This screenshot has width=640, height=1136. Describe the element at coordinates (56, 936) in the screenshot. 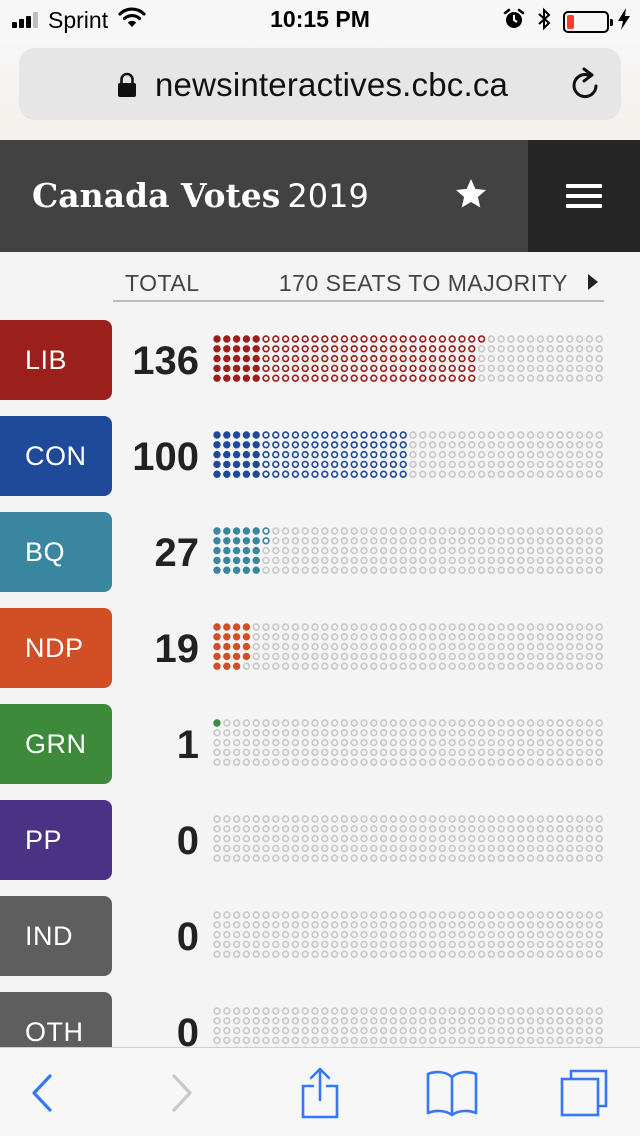

I see `party-tag: IND` at that location.